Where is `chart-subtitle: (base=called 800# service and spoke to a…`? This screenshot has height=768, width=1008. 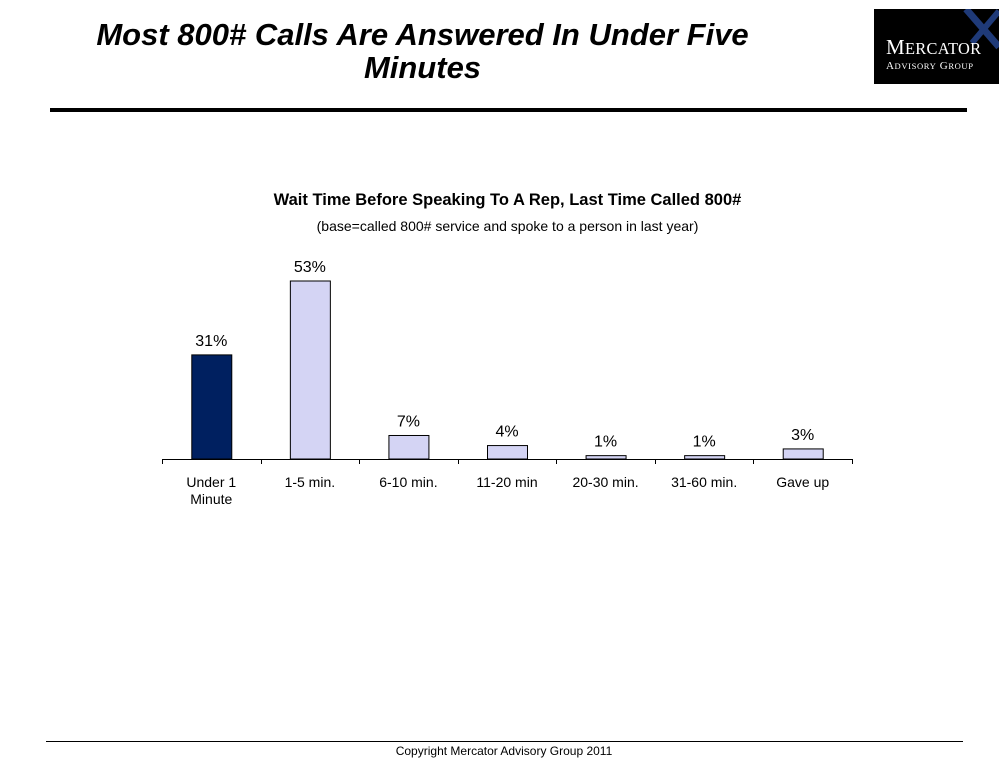
chart-subtitle: (base=called 800# service and spoke to a… is located at coordinates (507, 226).